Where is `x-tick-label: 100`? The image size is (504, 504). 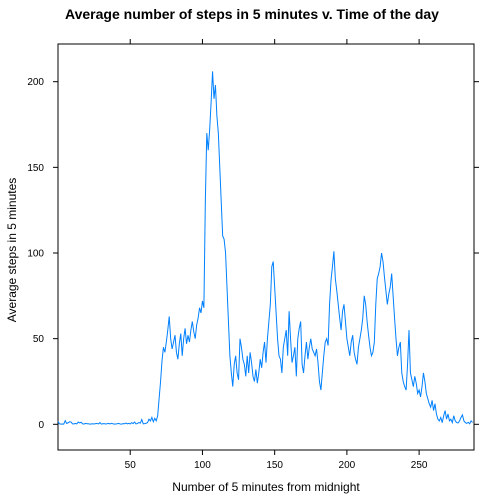
x-tick-label: 100 is located at coordinates (202, 465).